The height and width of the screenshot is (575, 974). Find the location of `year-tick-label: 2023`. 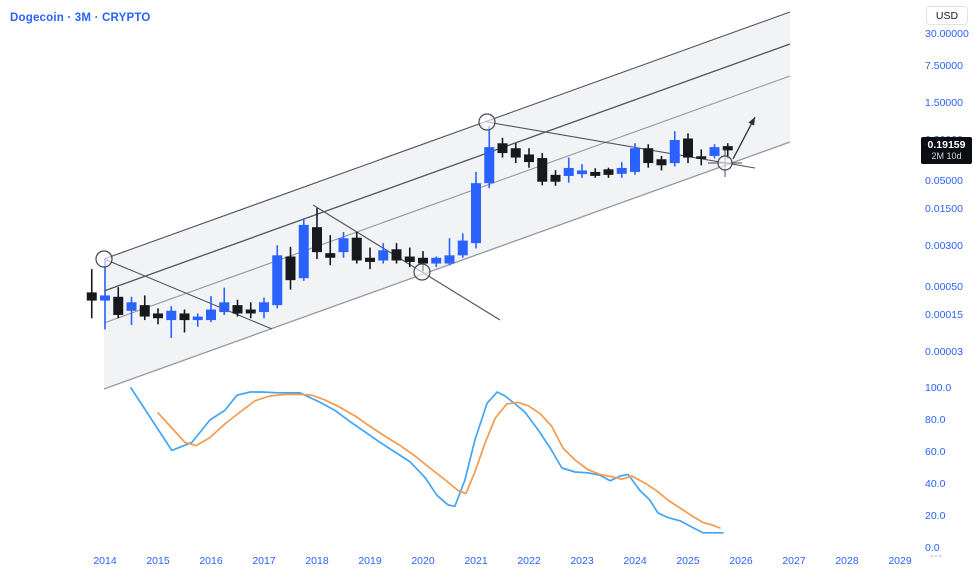

year-tick-label: 2023 is located at coordinates (582, 561).